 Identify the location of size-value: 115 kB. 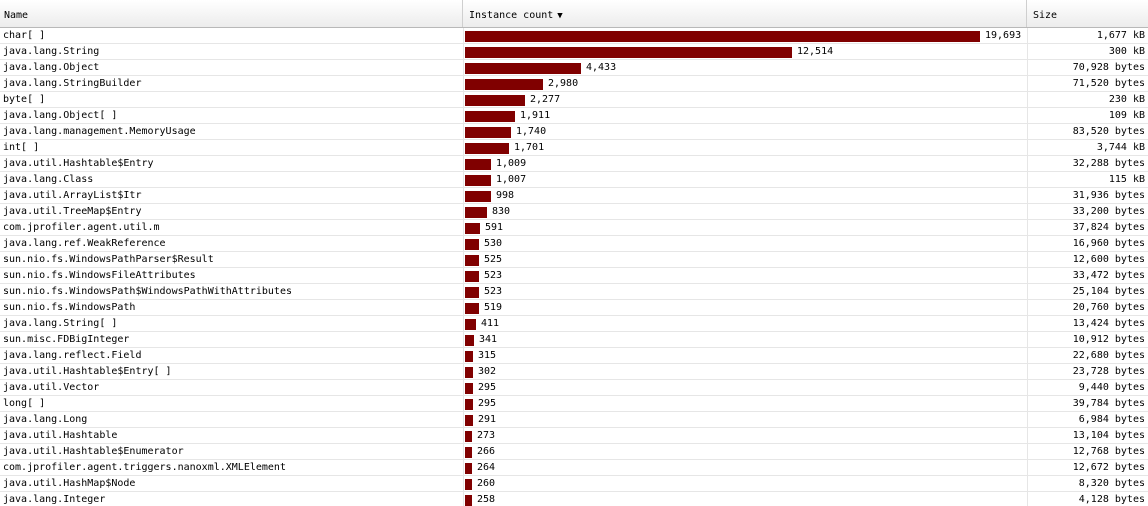
(1126, 179).